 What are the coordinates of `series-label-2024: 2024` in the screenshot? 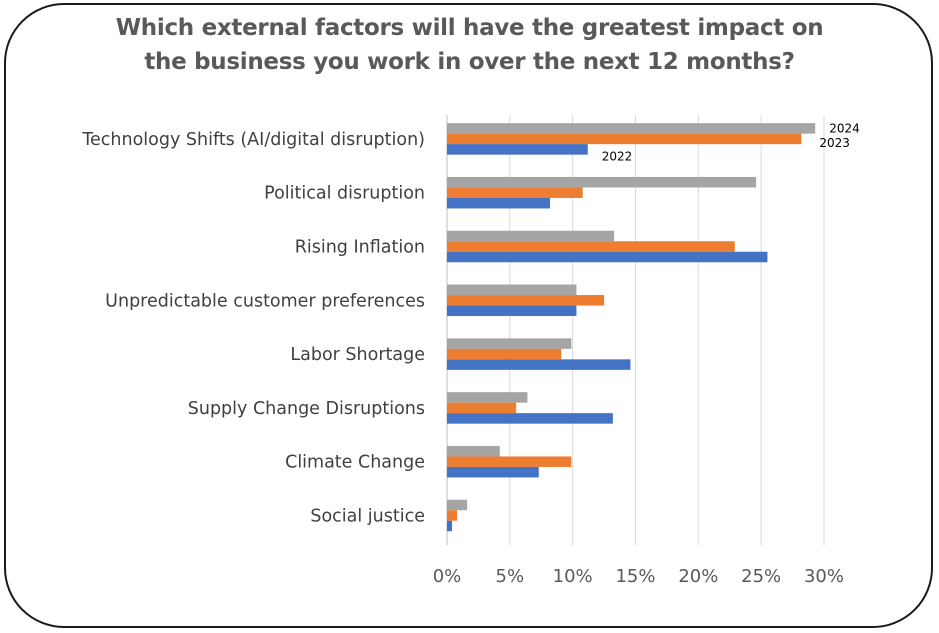 It's located at (844, 128).